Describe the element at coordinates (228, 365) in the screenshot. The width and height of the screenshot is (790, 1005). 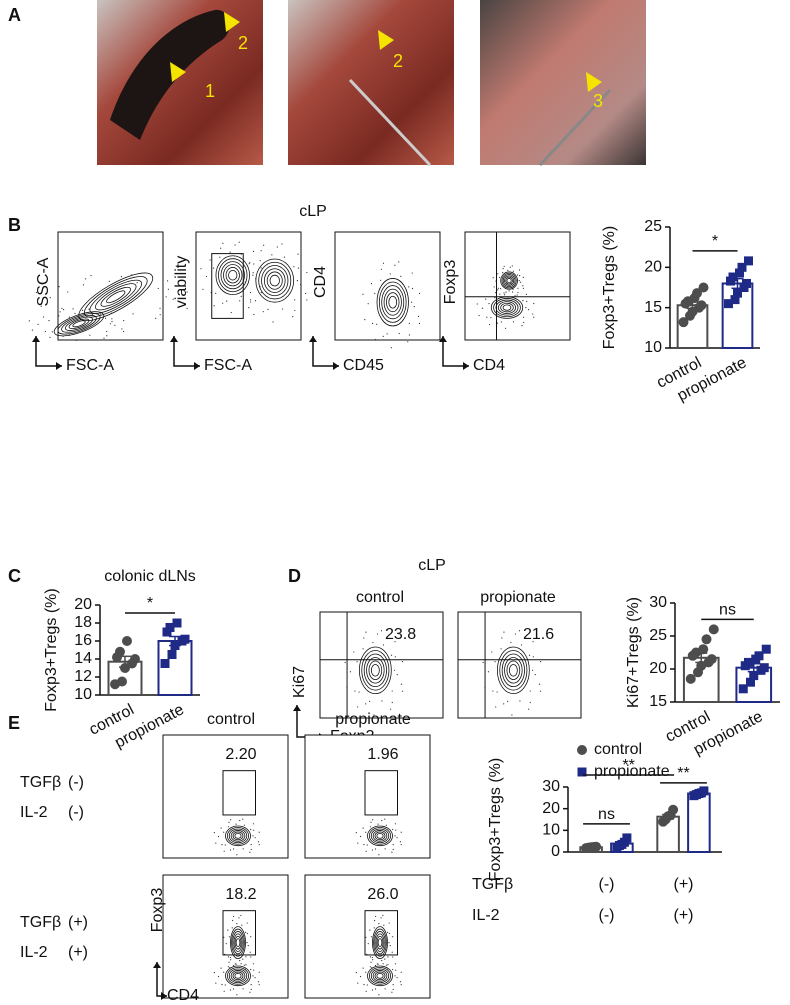
I see `flow-x-label: FSC-A` at that location.